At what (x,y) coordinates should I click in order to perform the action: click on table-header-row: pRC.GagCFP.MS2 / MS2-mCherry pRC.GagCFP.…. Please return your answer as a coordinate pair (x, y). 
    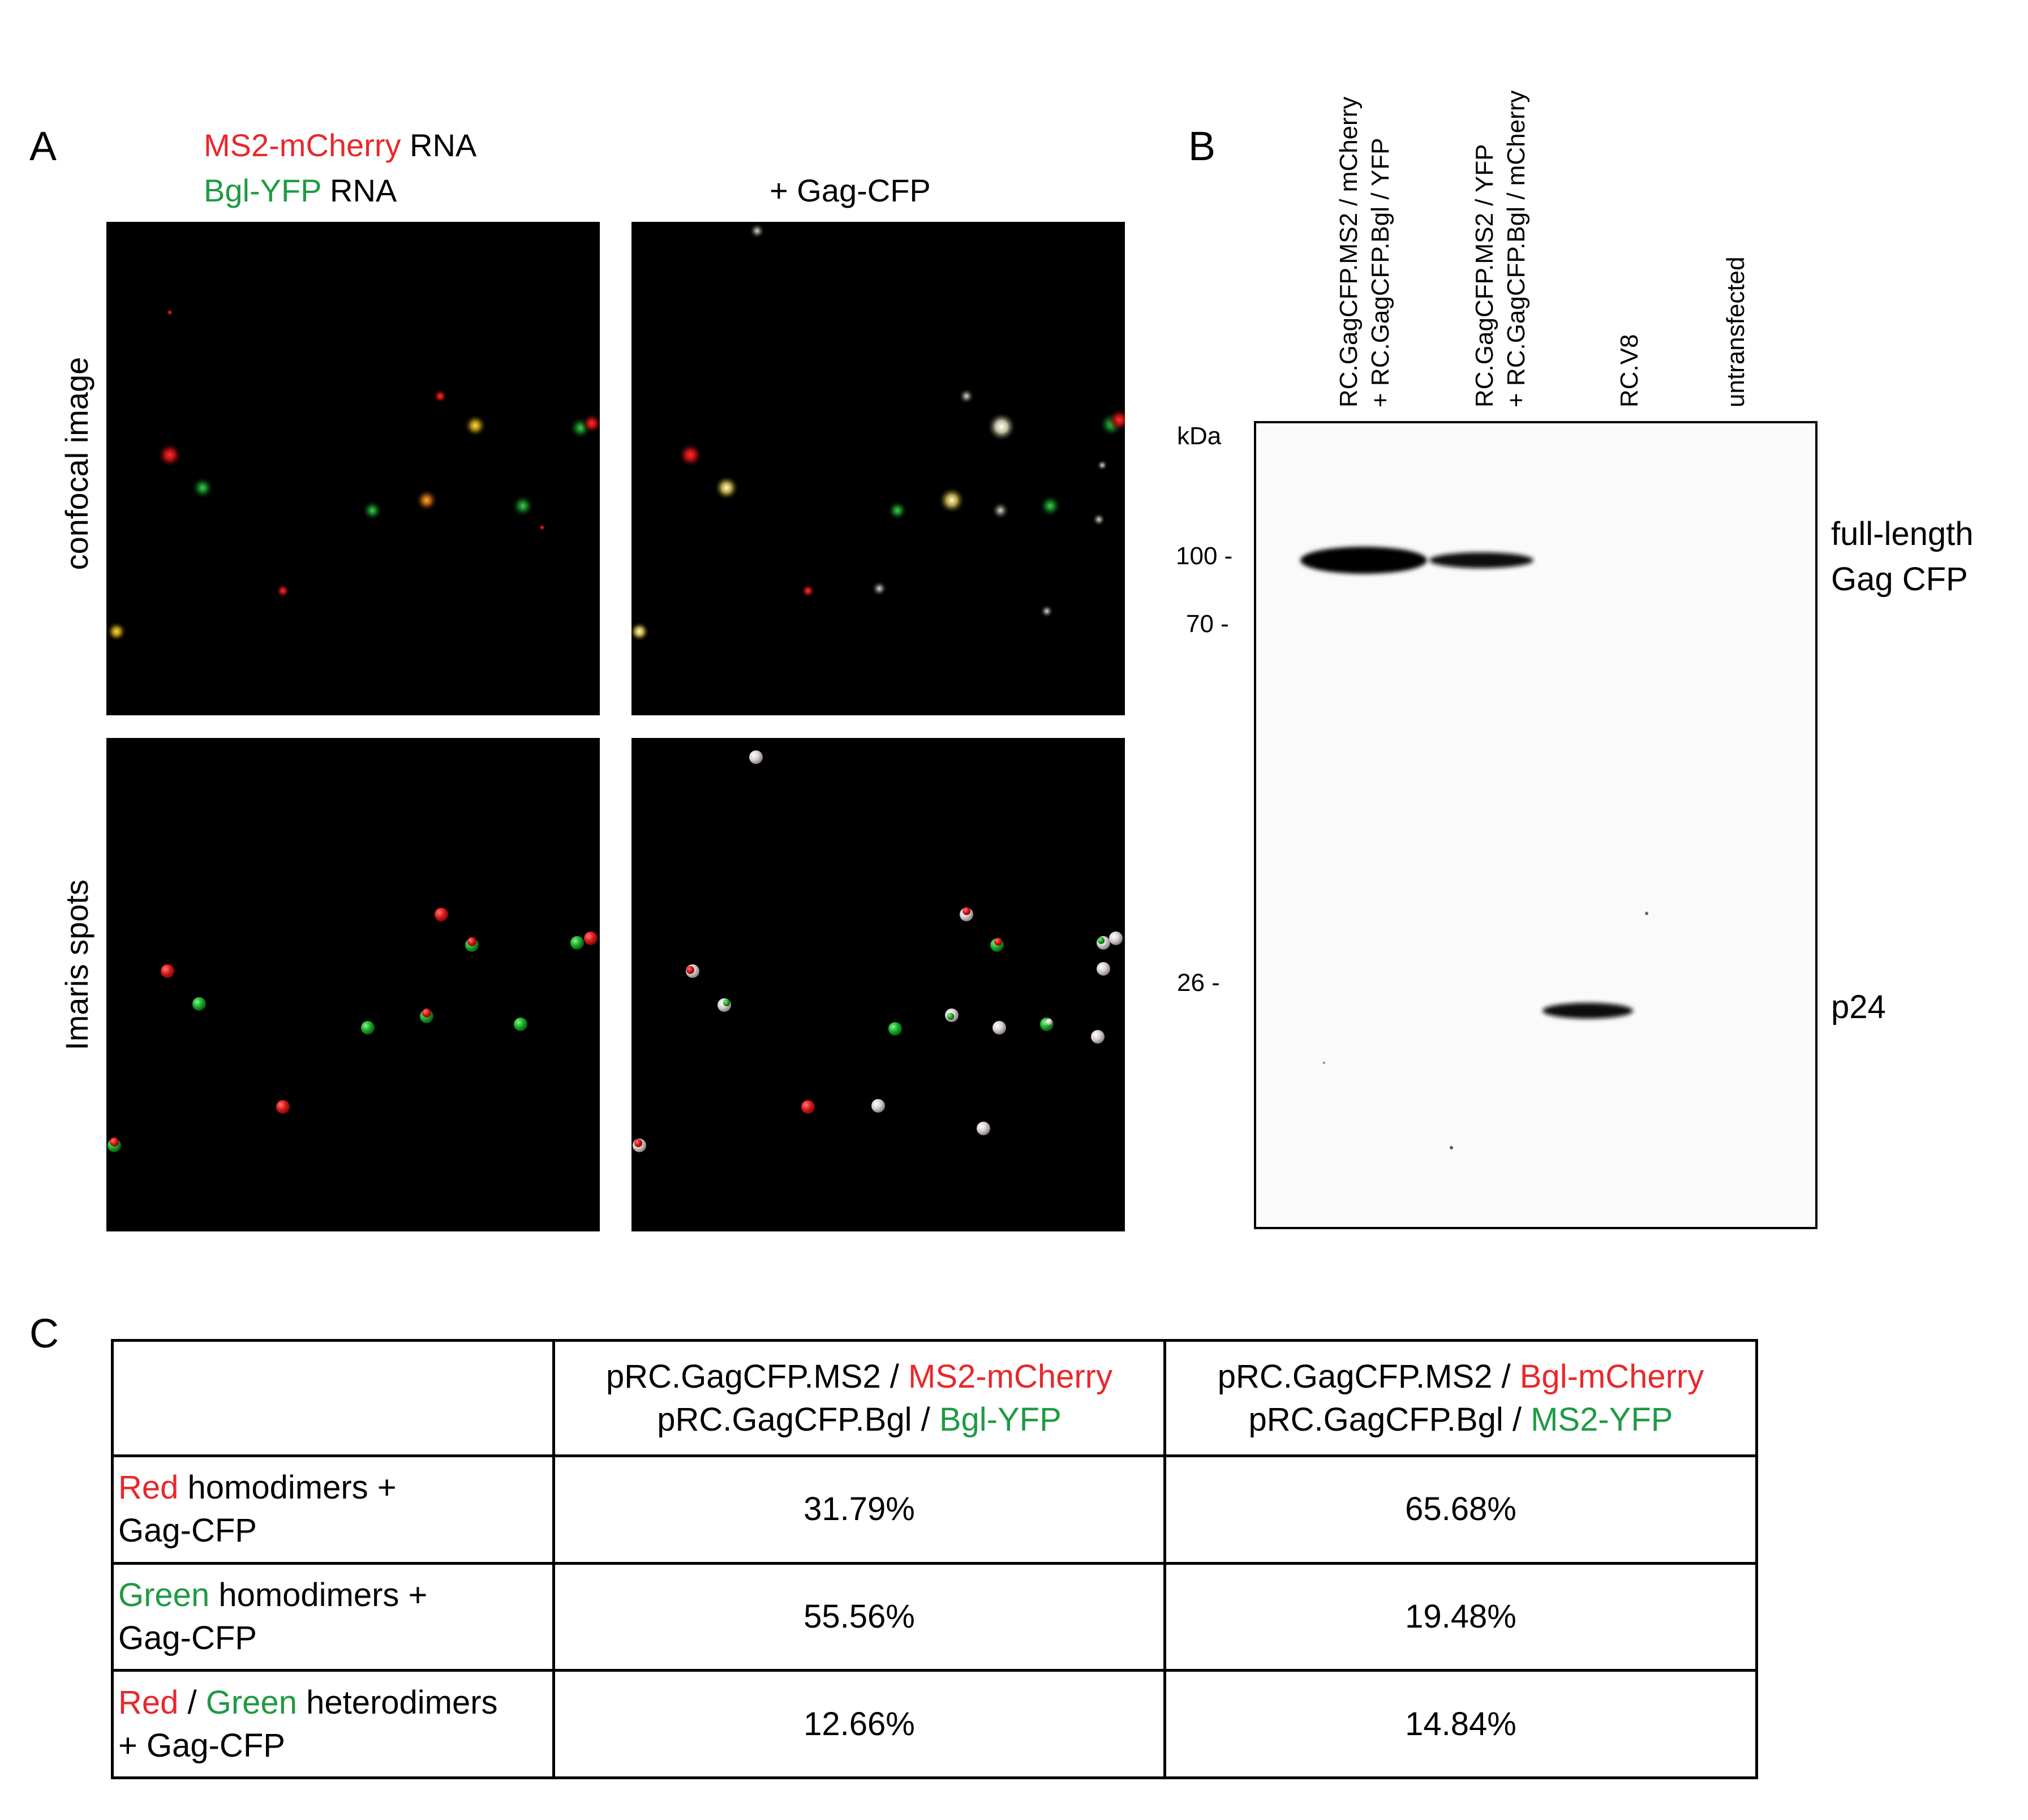
    Looking at the image, I should click on (934, 1398).